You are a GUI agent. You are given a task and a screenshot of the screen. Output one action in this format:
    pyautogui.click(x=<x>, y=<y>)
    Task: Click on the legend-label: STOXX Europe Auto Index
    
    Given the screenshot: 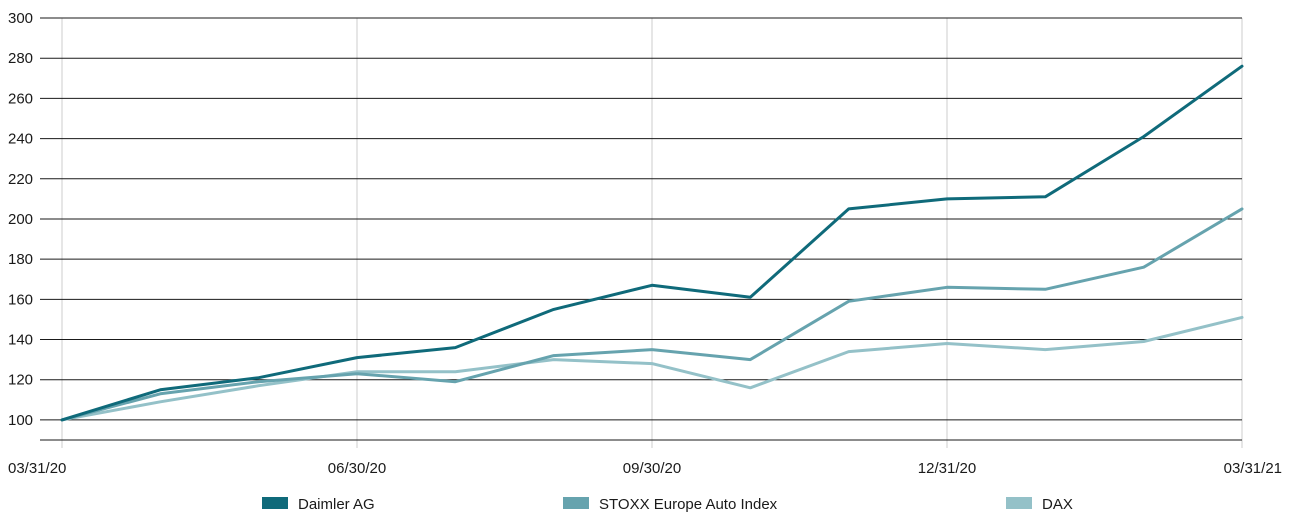 What is the action you would take?
    pyautogui.click(x=688, y=504)
    